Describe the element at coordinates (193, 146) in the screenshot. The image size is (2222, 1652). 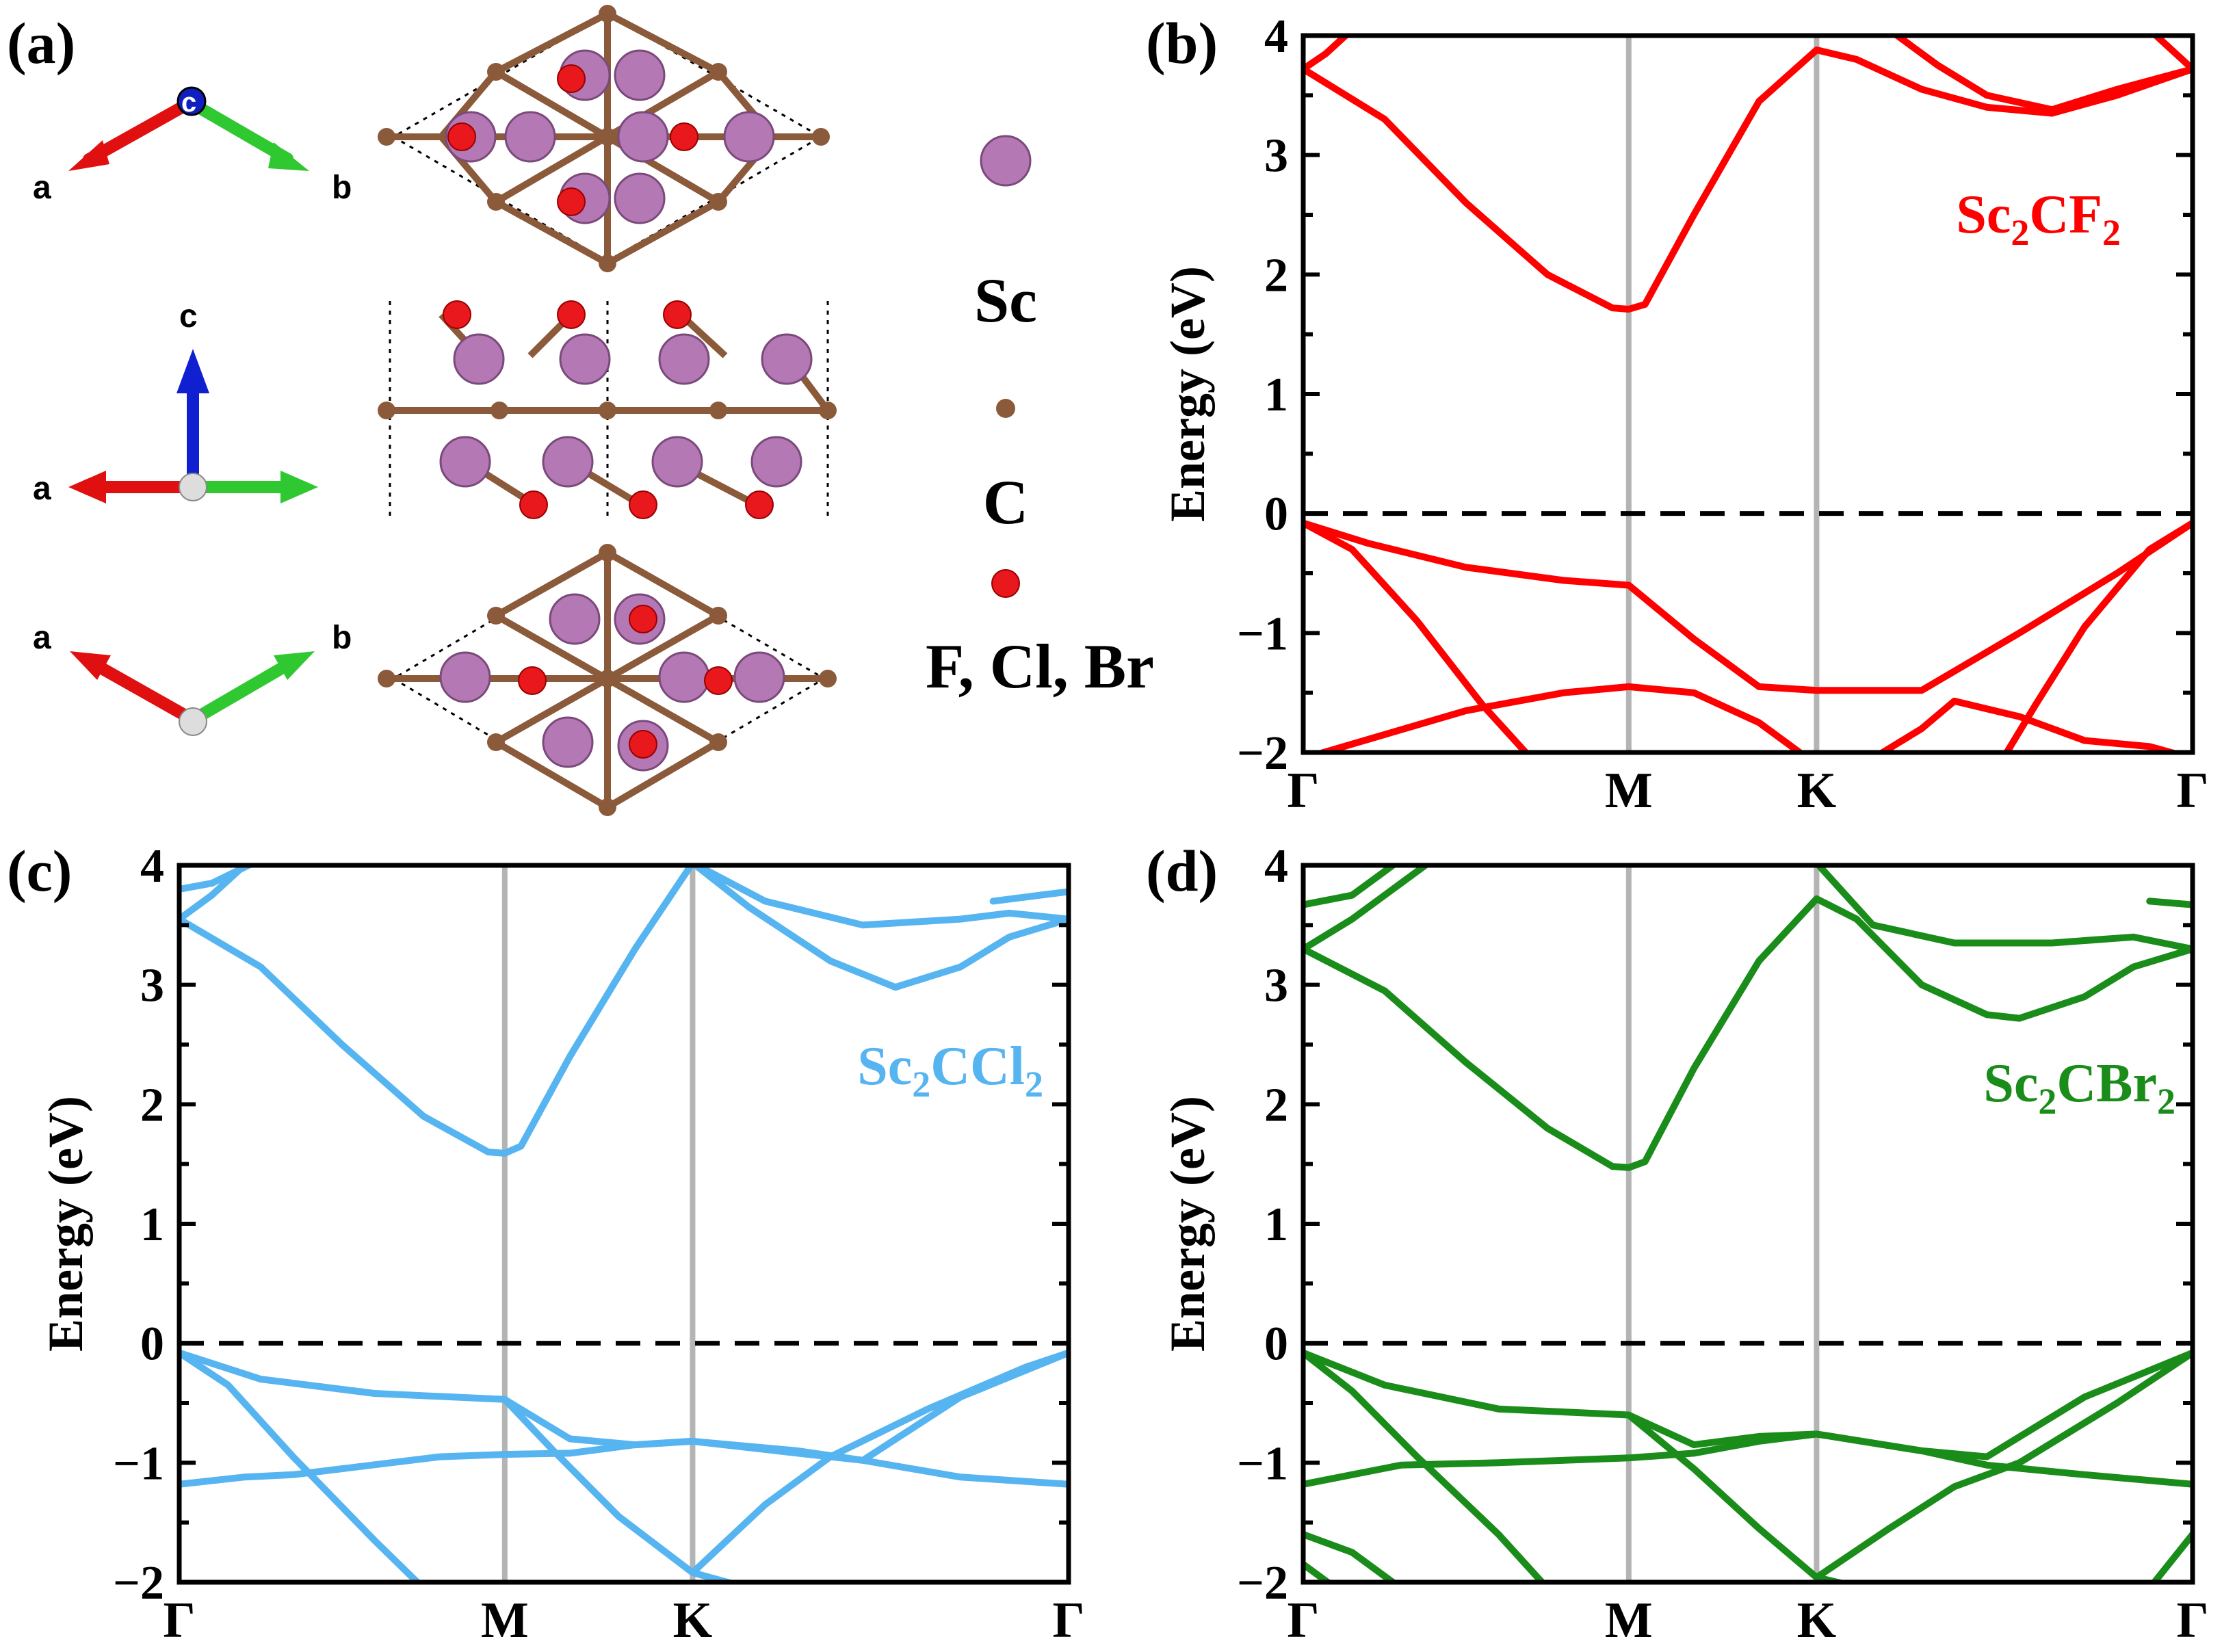
I see `axis-triad-top: c a b` at that location.